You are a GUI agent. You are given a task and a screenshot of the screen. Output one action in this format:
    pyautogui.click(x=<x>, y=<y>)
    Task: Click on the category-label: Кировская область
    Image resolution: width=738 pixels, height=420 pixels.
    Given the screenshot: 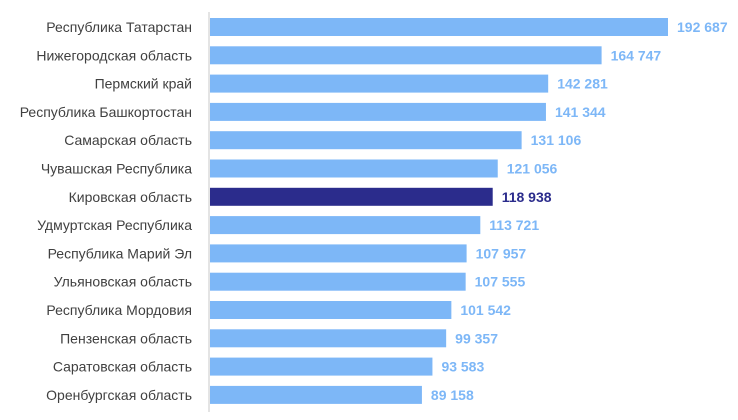 What is the action you would take?
    pyautogui.click(x=130, y=197)
    